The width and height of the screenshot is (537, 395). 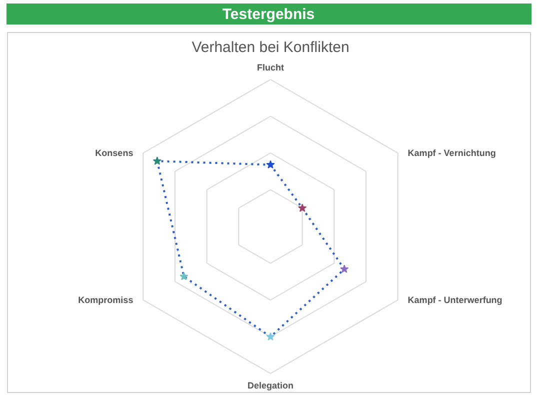 I want to click on spoke-label: Delegation, so click(x=270, y=385).